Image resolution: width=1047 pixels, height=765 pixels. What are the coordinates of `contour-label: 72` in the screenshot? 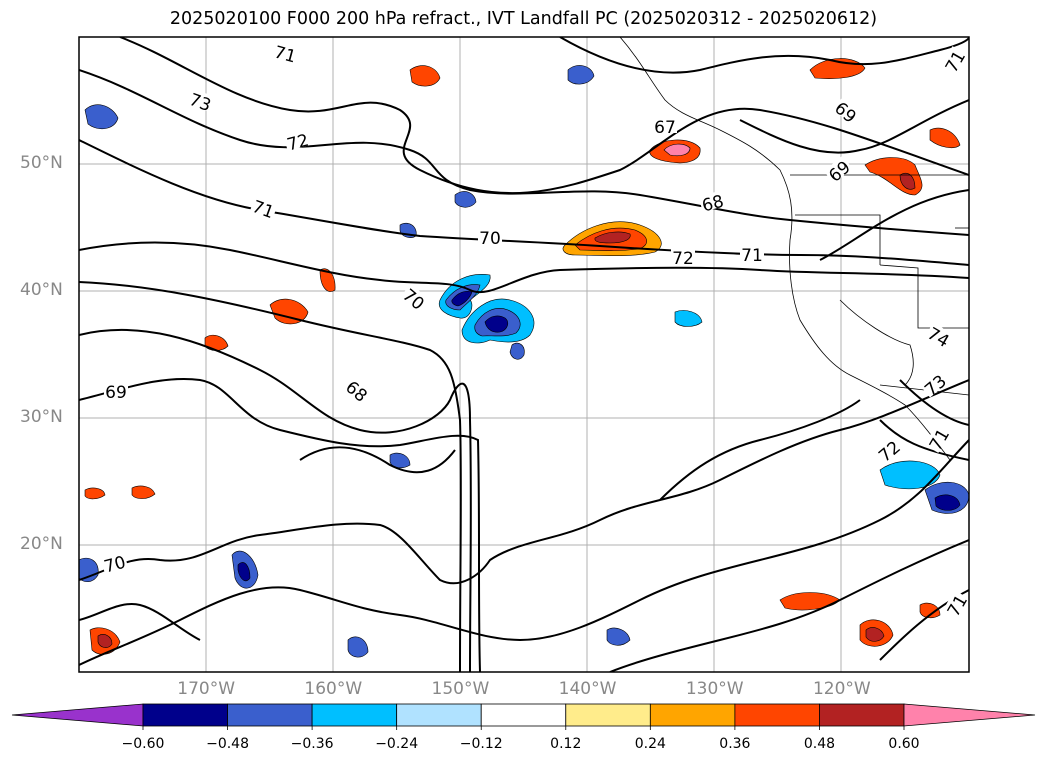 It's located at (683, 259).